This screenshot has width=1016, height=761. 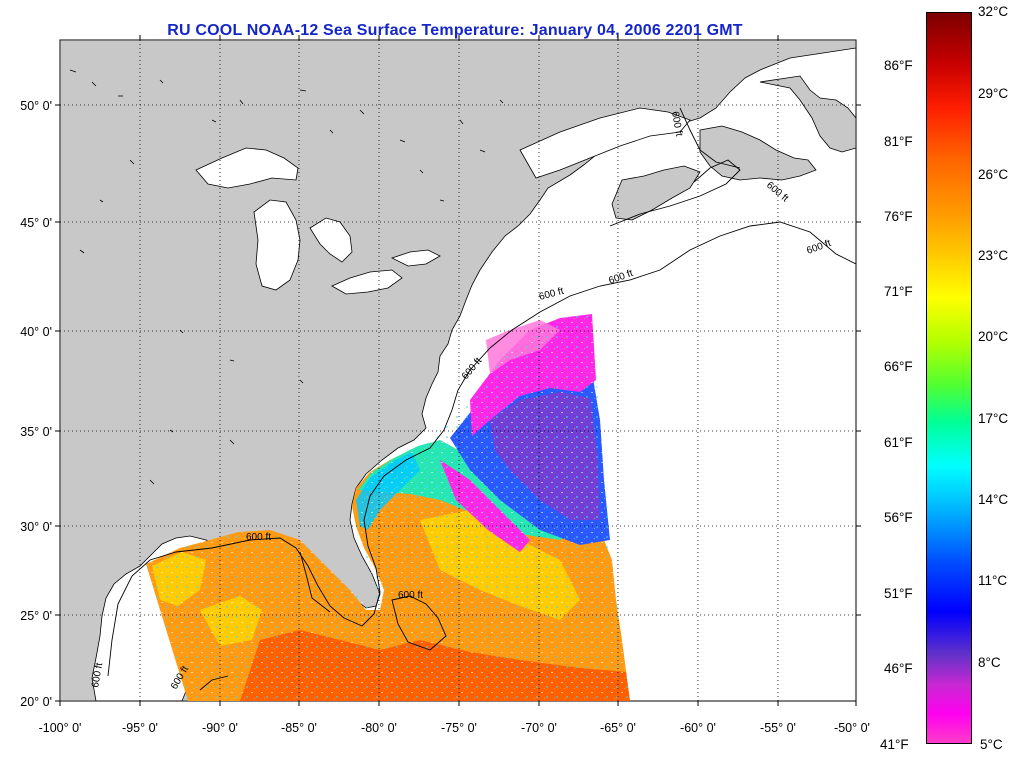 I want to click on lat-tick-label: 50° 0', so click(x=36, y=106).